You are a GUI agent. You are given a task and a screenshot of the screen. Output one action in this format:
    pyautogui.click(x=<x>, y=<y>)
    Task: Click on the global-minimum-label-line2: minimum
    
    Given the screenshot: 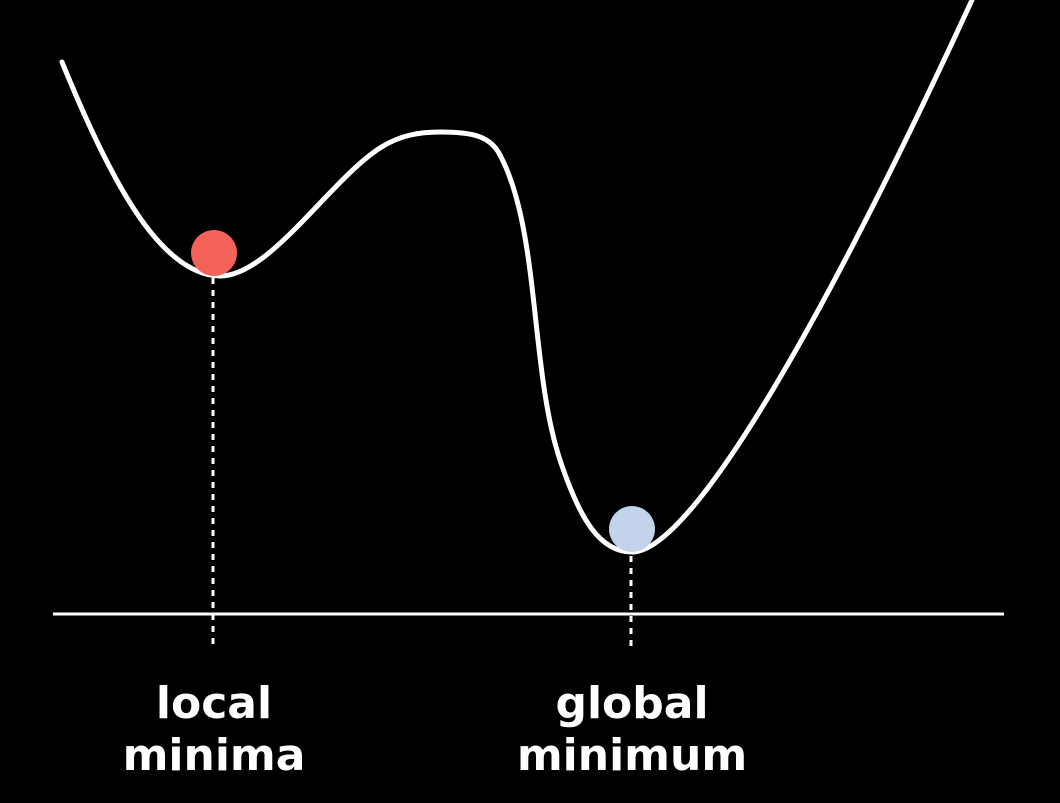 What is the action you would take?
    pyautogui.click(x=632, y=755)
    